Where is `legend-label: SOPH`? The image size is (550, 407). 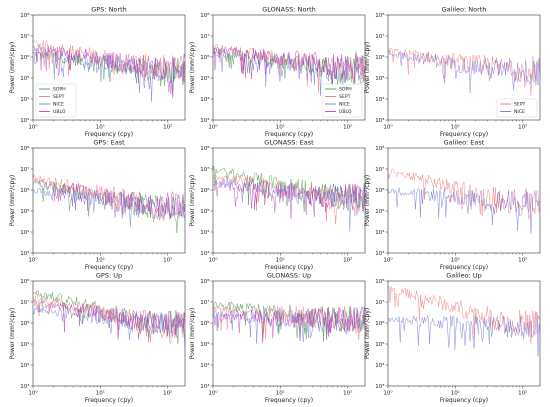 legend-label: SOPH is located at coordinates (345, 90).